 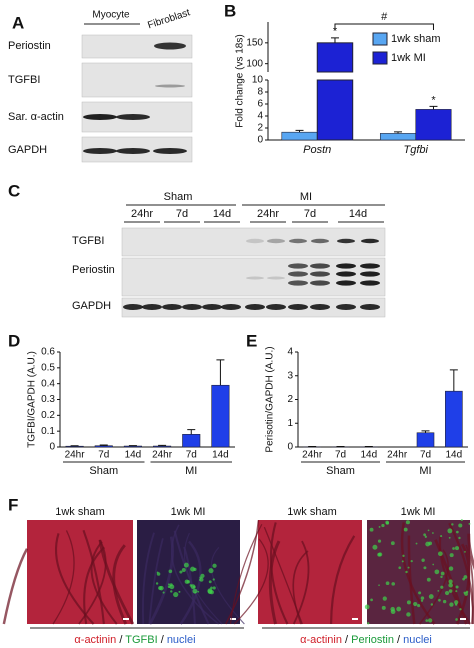 What do you see at coordinates (260, 116) in the screenshot?
I see `y-tick-label: 4` at bounding box center [260, 116].